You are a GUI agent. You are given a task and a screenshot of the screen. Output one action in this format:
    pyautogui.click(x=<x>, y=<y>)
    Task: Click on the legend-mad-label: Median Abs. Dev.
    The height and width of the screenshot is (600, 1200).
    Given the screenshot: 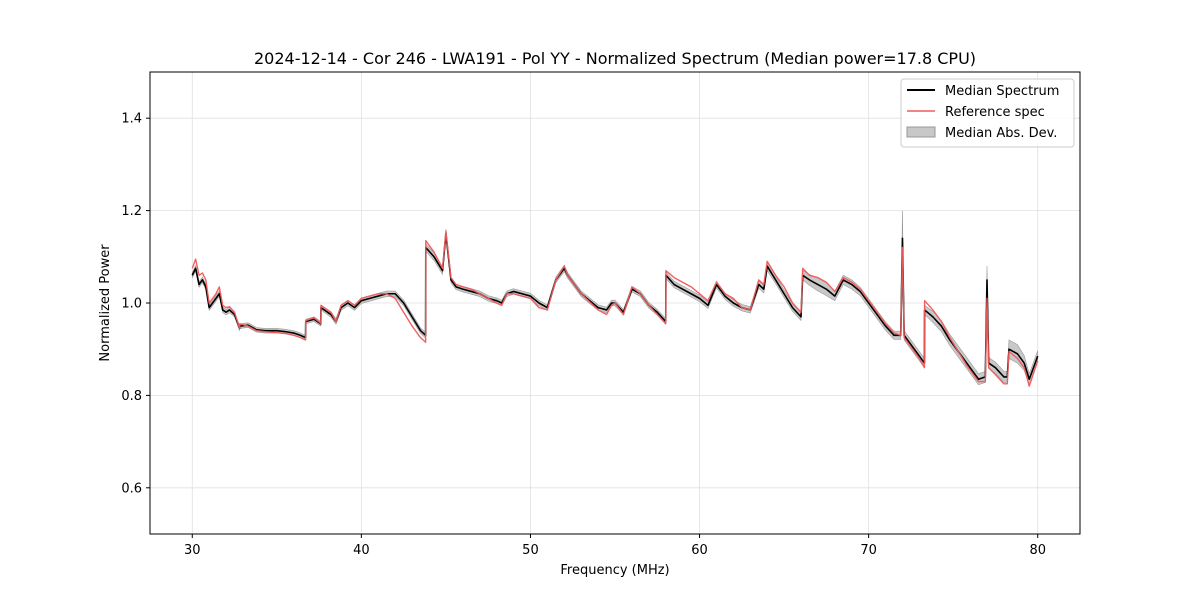 What is the action you would take?
    pyautogui.click(x=1001, y=133)
    